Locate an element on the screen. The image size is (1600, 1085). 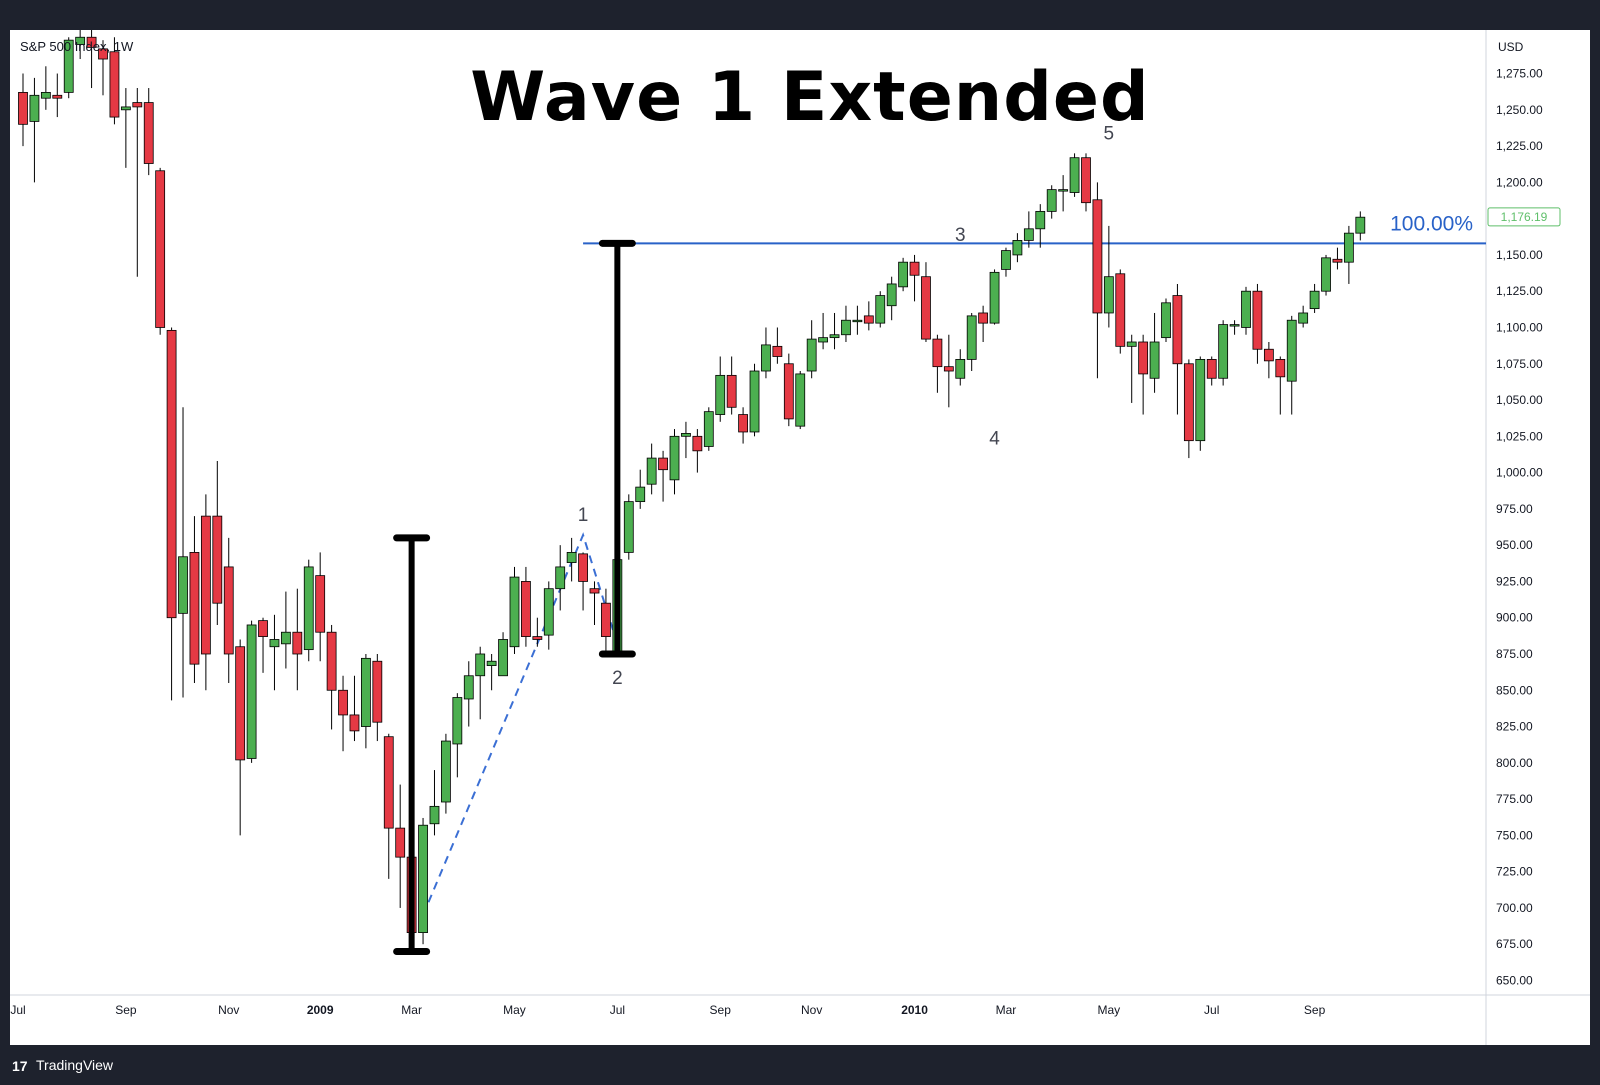
symbol-label: S&P 500 Index, 1W is located at coordinates (77, 46).